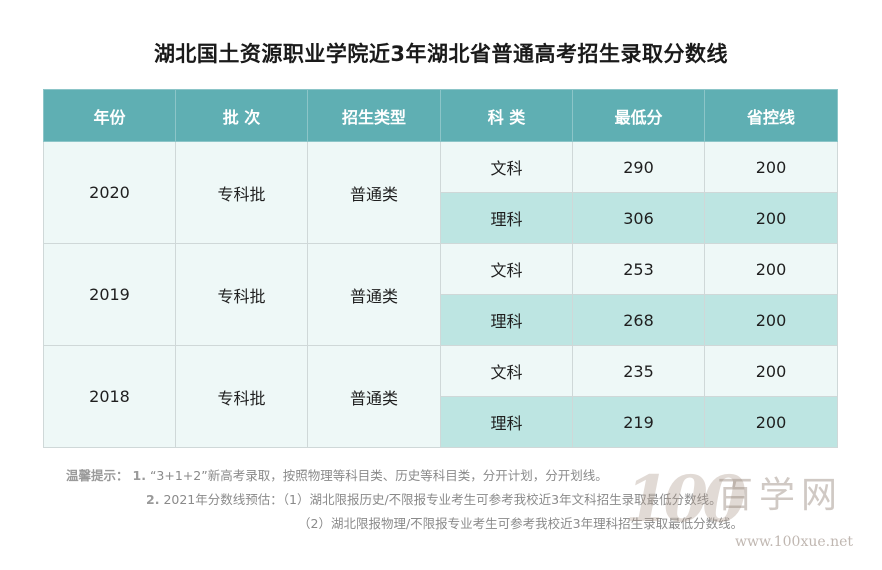  Describe the element at coordinates (109, 396) in the screenshot. I see `year-cell: 2018` at that location.